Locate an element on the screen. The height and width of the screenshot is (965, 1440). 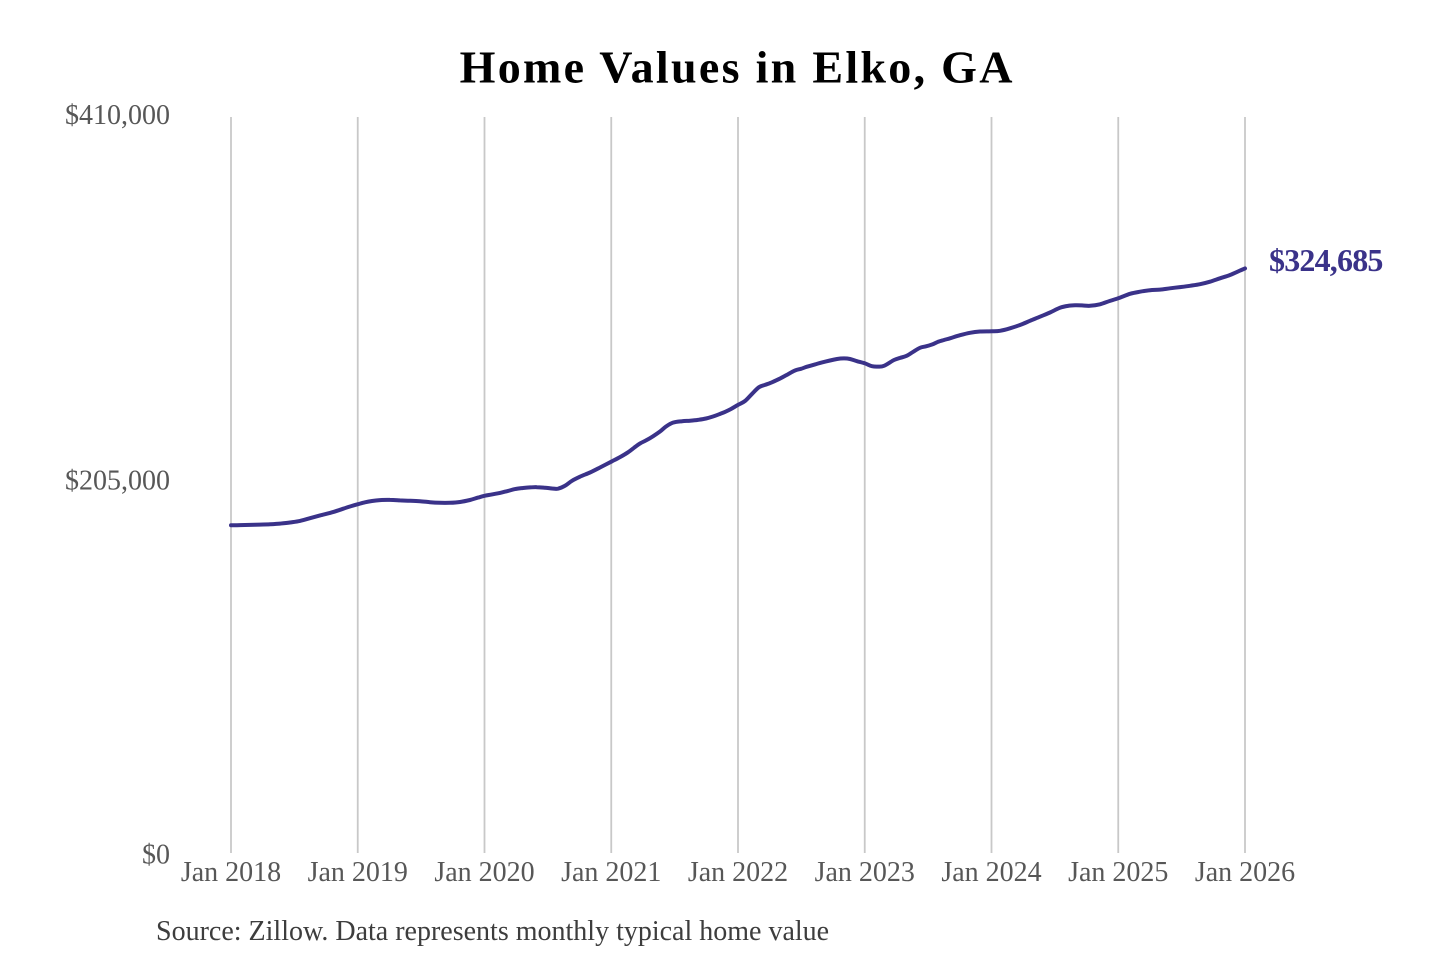
svg-text: Jan 2021 is located at coordinates (611, 872).